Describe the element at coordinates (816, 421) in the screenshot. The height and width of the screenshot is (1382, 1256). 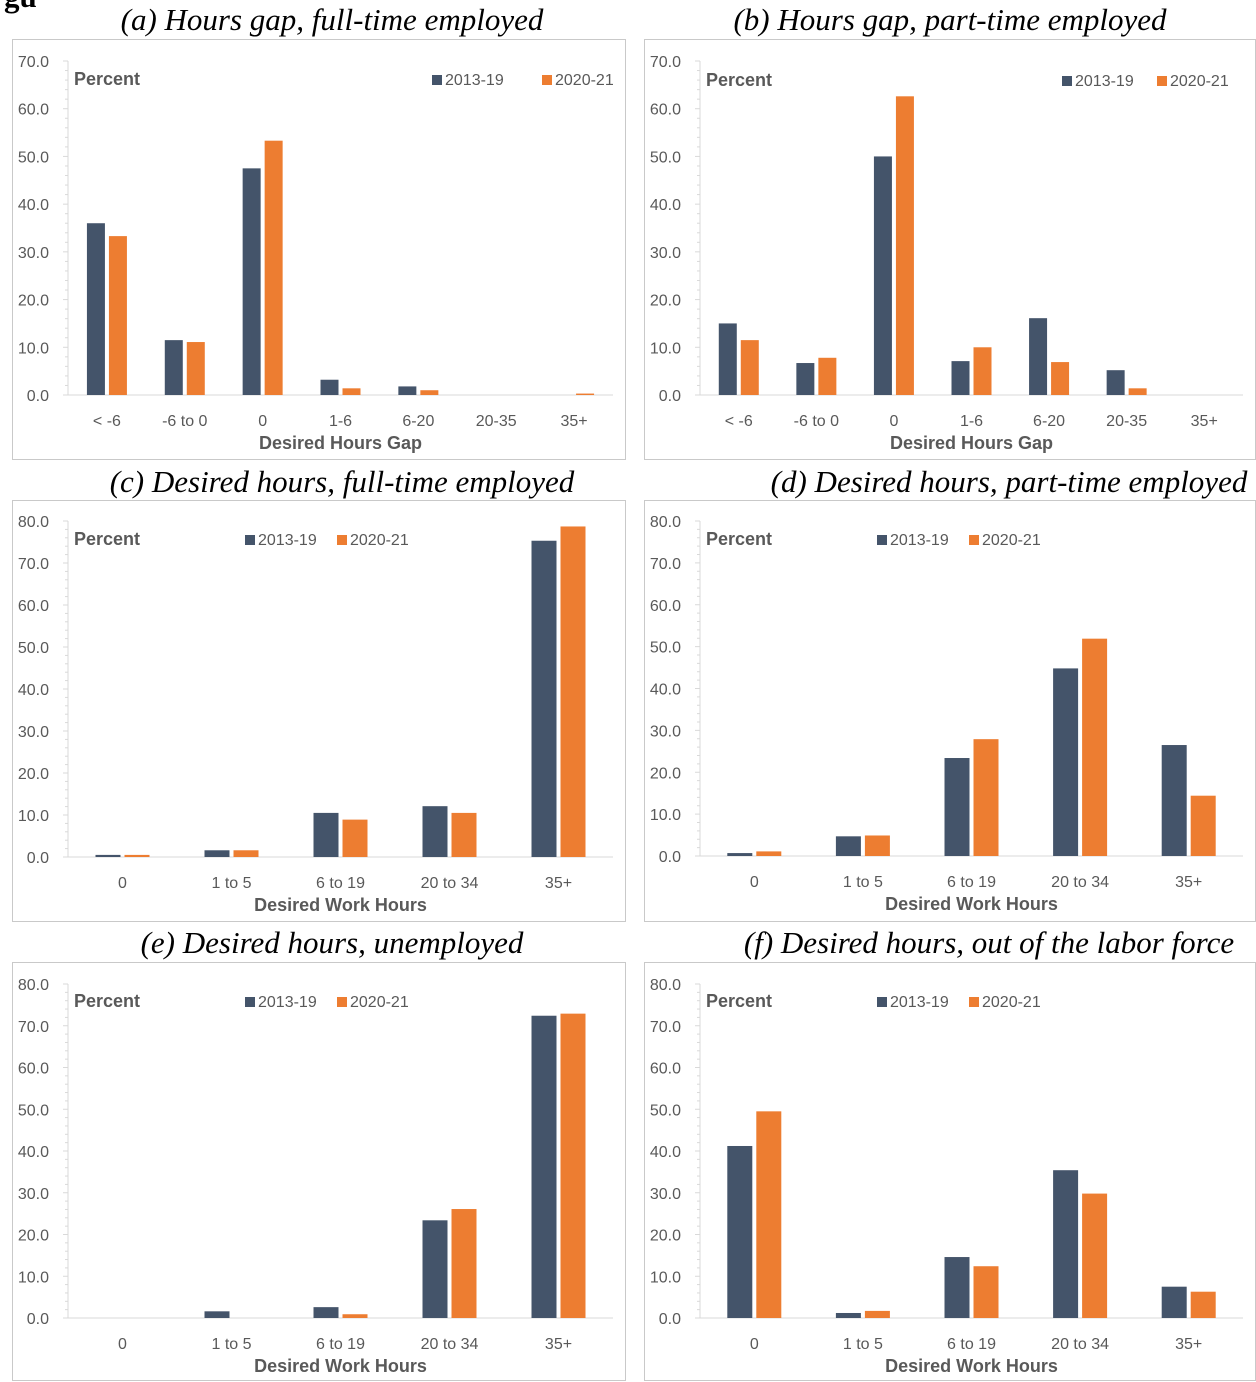
I see `x-category-label: -6 to 0` at that location.